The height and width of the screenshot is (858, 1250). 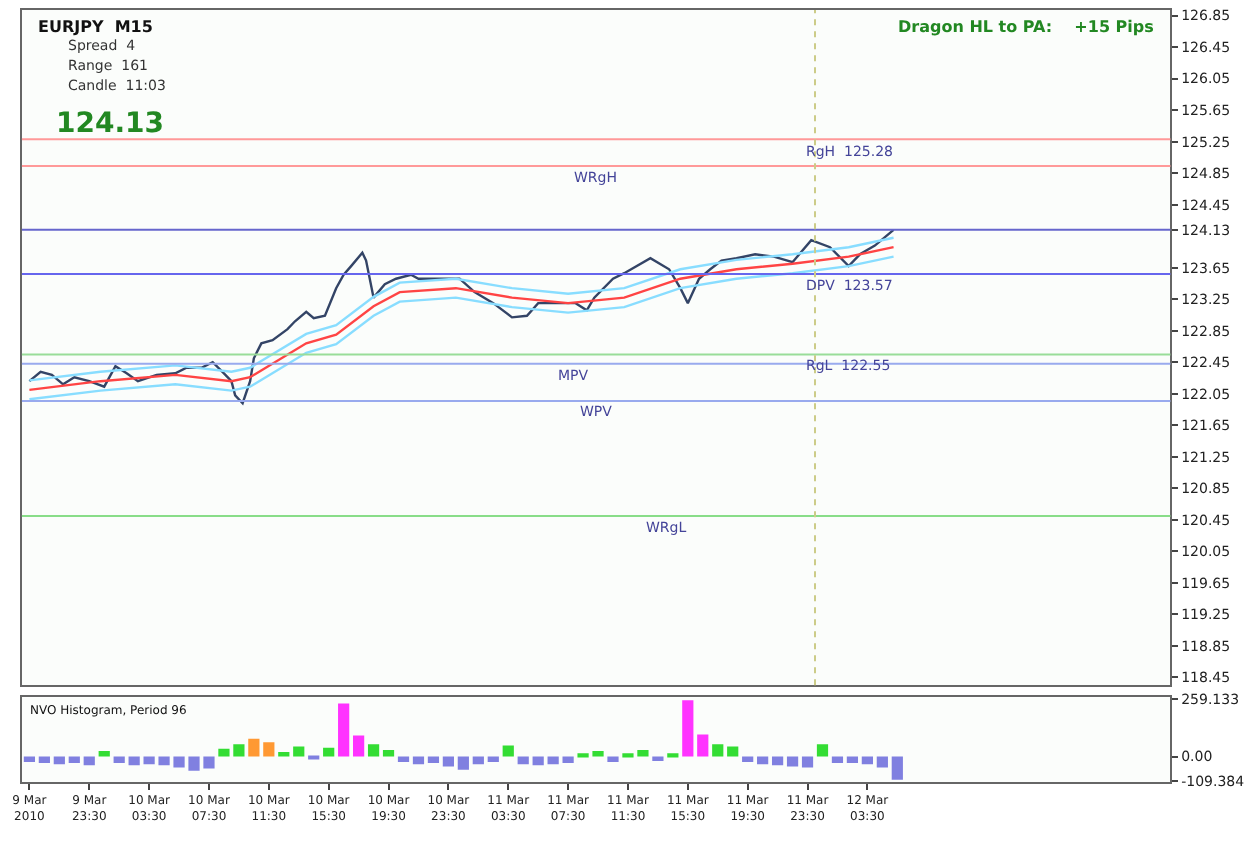 What do you see at coordinates (461, 316) in the screenshot?
I see `line-series` at bounding box center [461, 316].